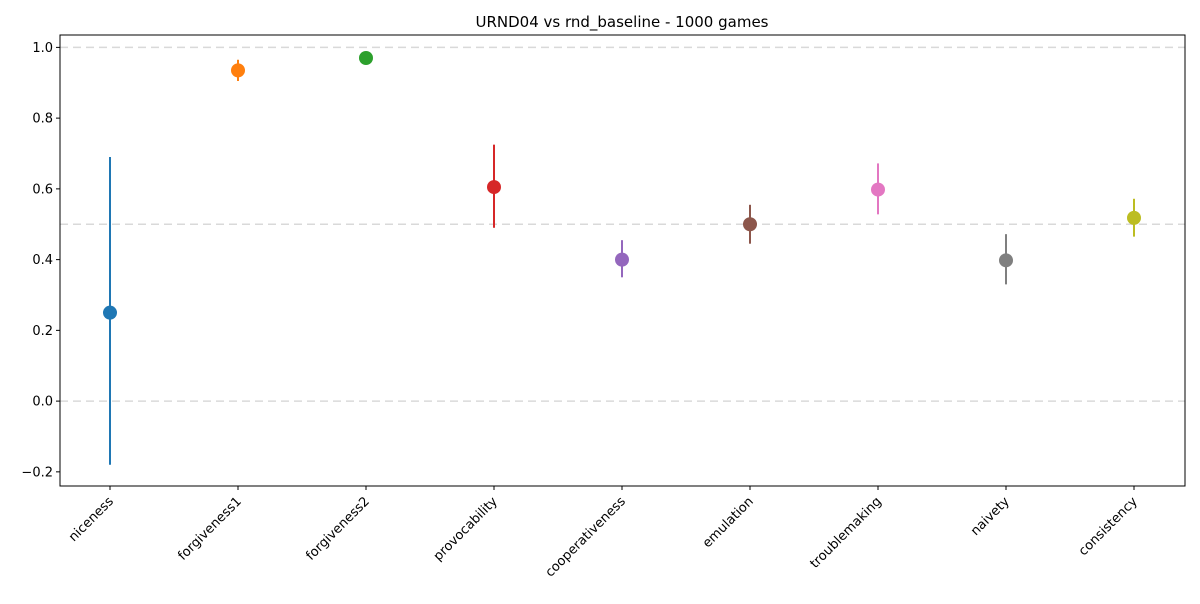 The image size is (1200, 604). I want to click on x-tick-label: provocability, so click(466, 529).